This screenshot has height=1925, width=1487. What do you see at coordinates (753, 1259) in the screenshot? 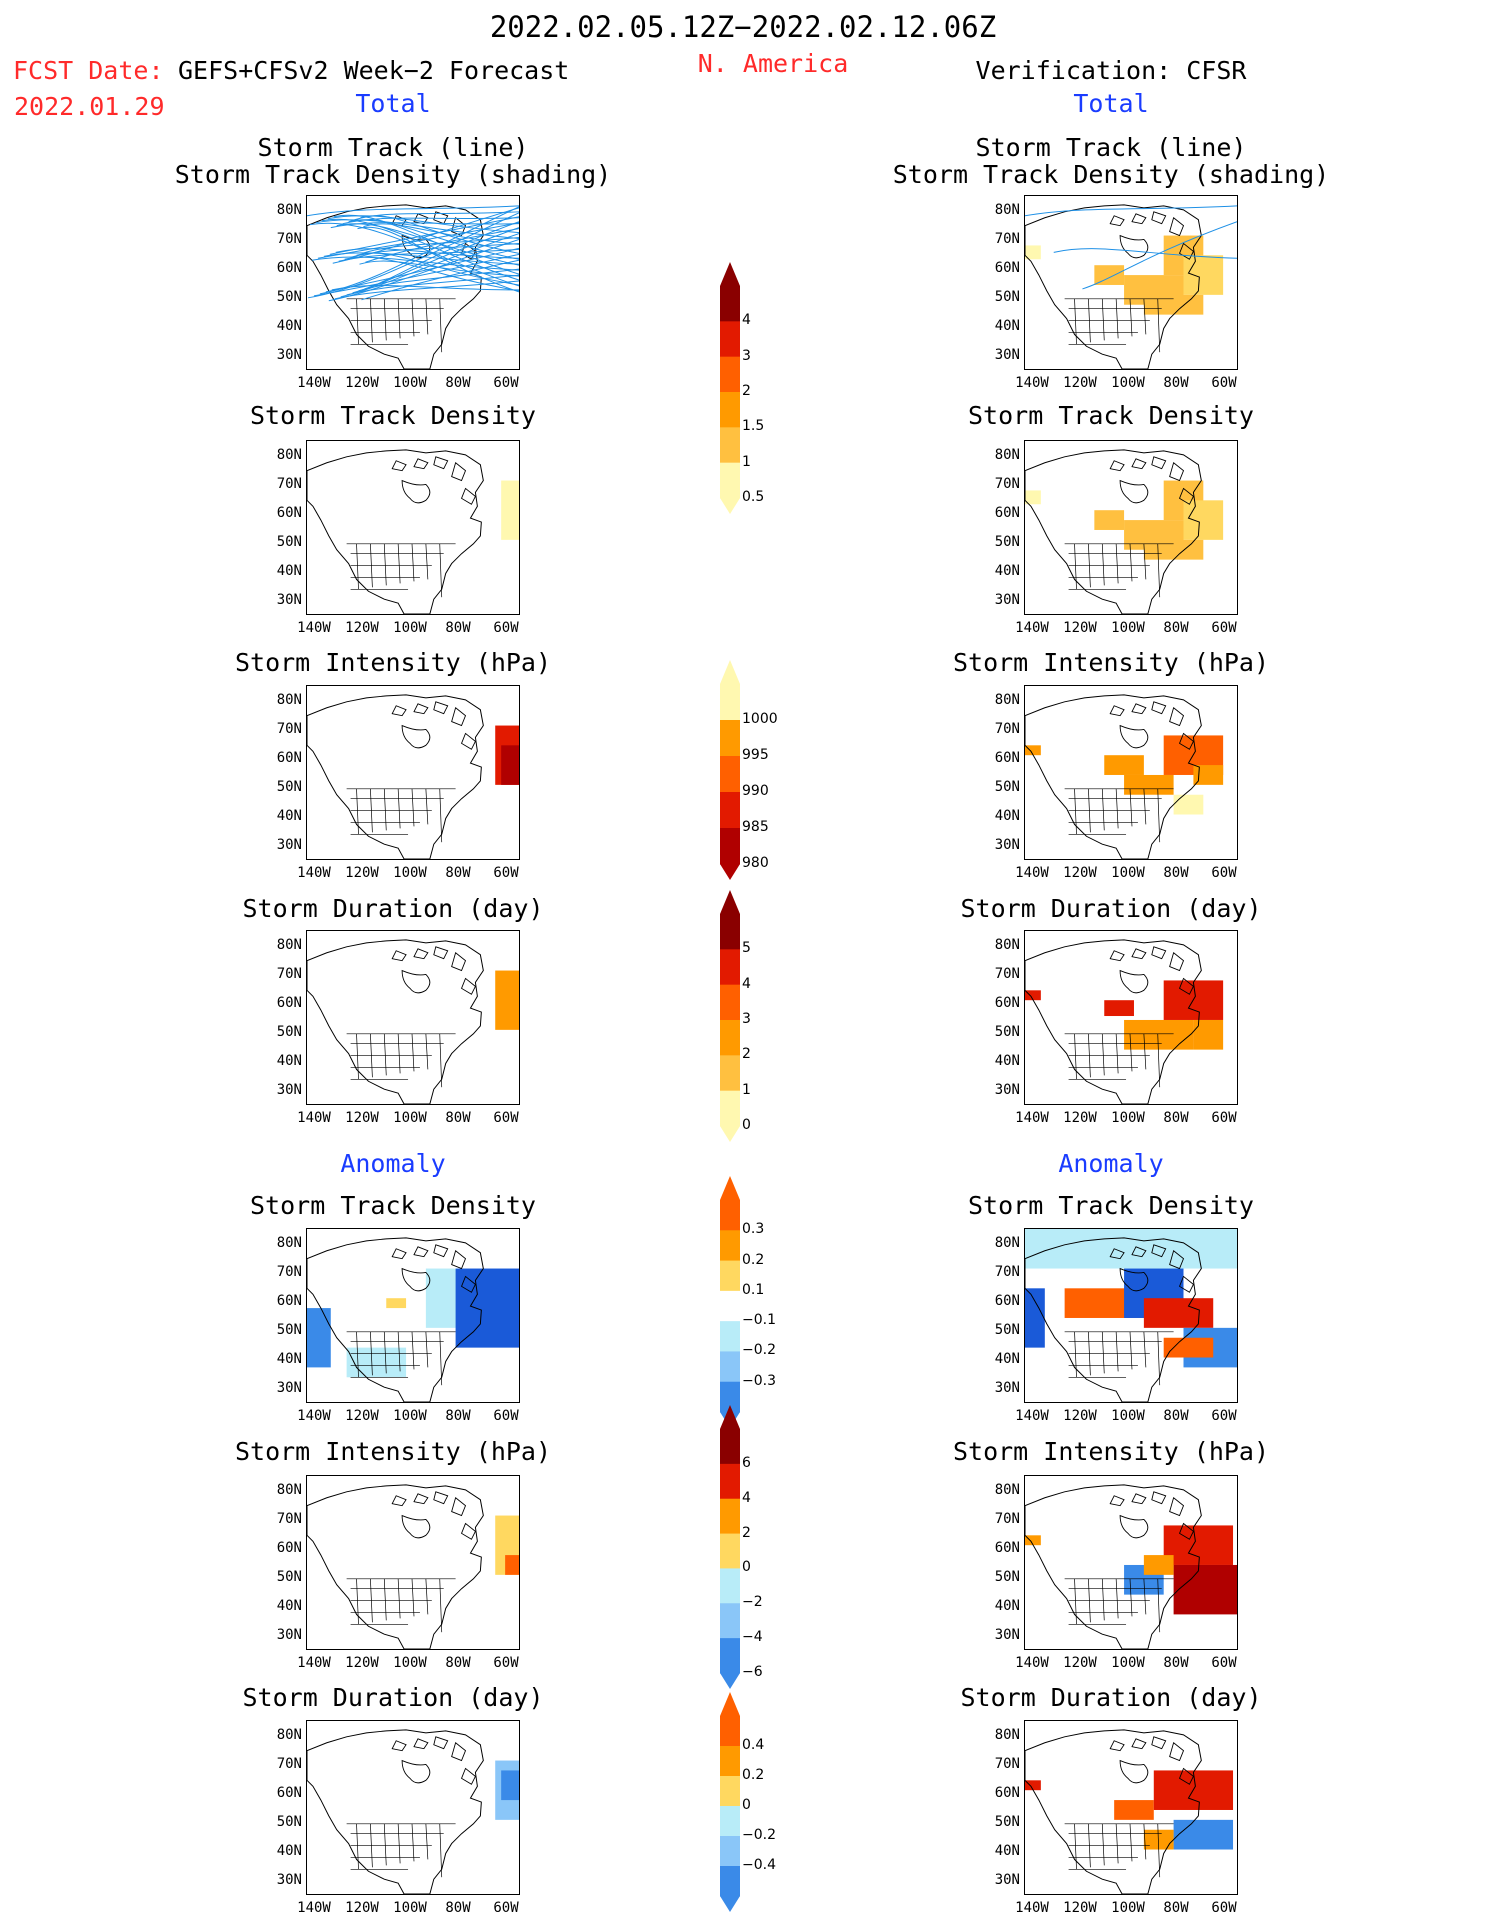
I see `colorbar-label: 0.2` at bounding box center [753, 1259].